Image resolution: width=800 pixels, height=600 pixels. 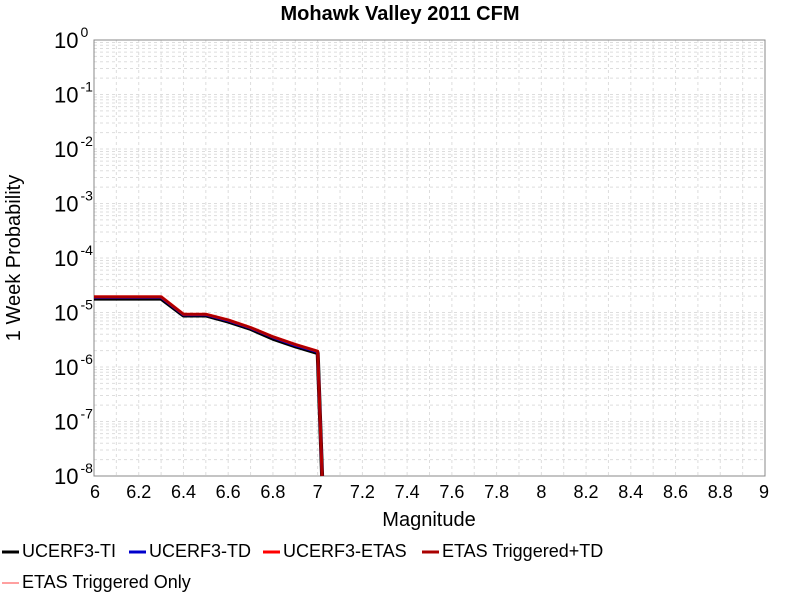 What do you see at coordinates (586, 492) in the screenshot?
I see `x-tick-label: 8.2` at bounding box center [586, 492].